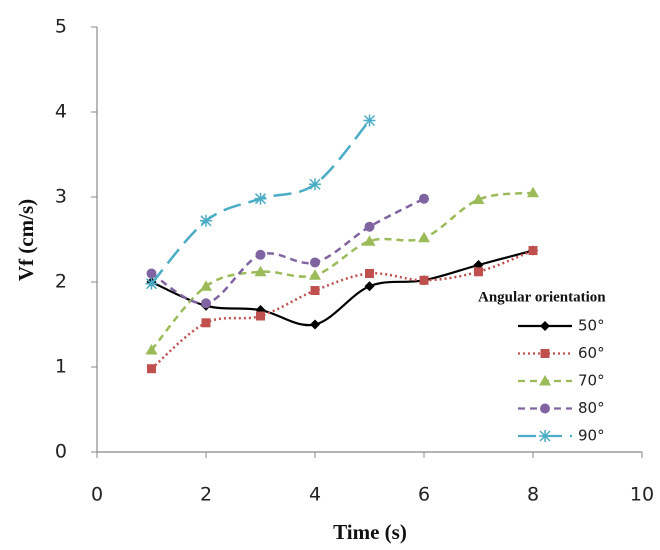  I want to click on y-tick-label: 5, so click(61, 27).